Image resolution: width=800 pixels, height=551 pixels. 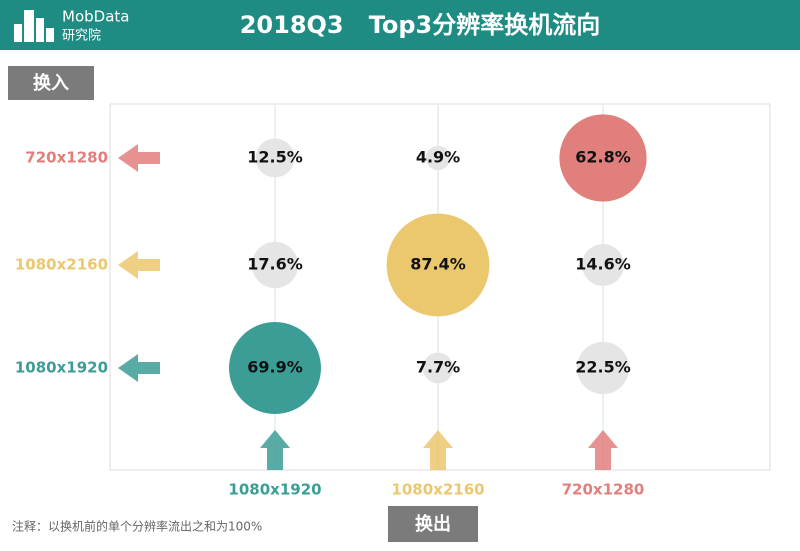 I want to click on x-label-box, so click(x=433, y=524).